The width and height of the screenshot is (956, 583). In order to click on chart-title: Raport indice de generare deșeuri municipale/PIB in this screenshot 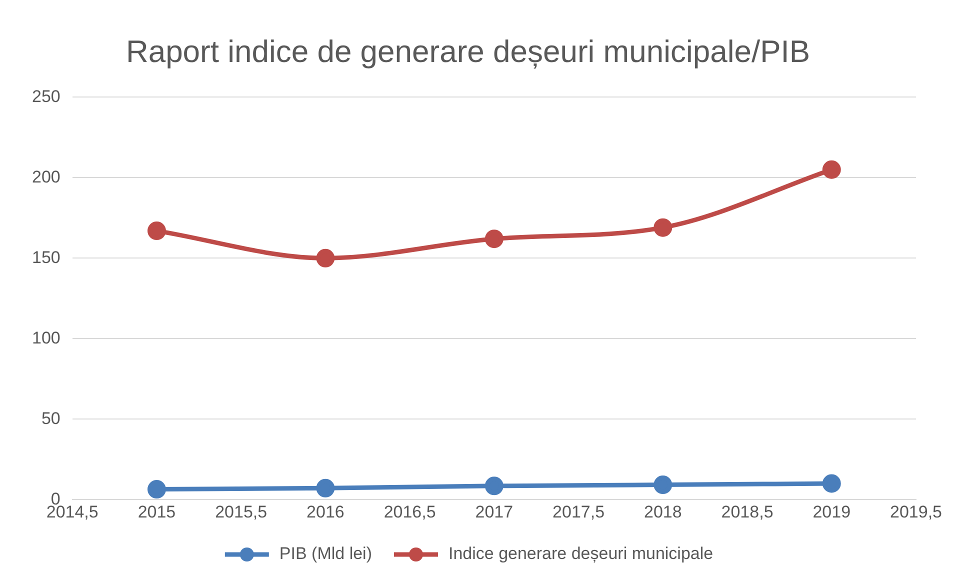, I will do `click(468, 52)`.